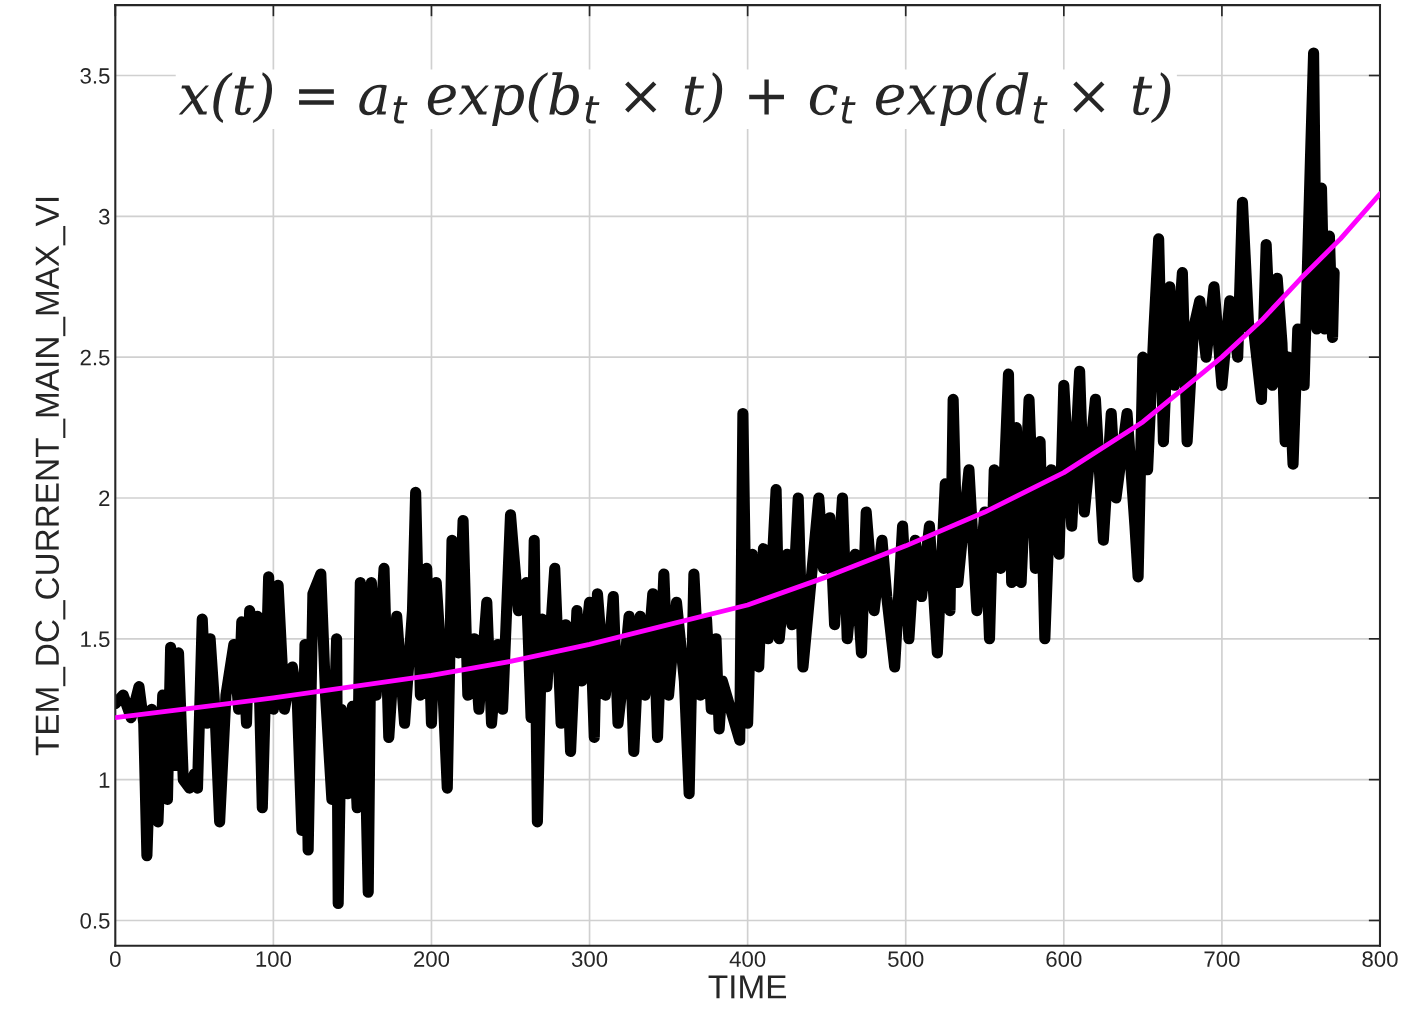 This screenshot has width=1406, height=1017. I want to click on y-tick-label: 3, so click(104, 216).